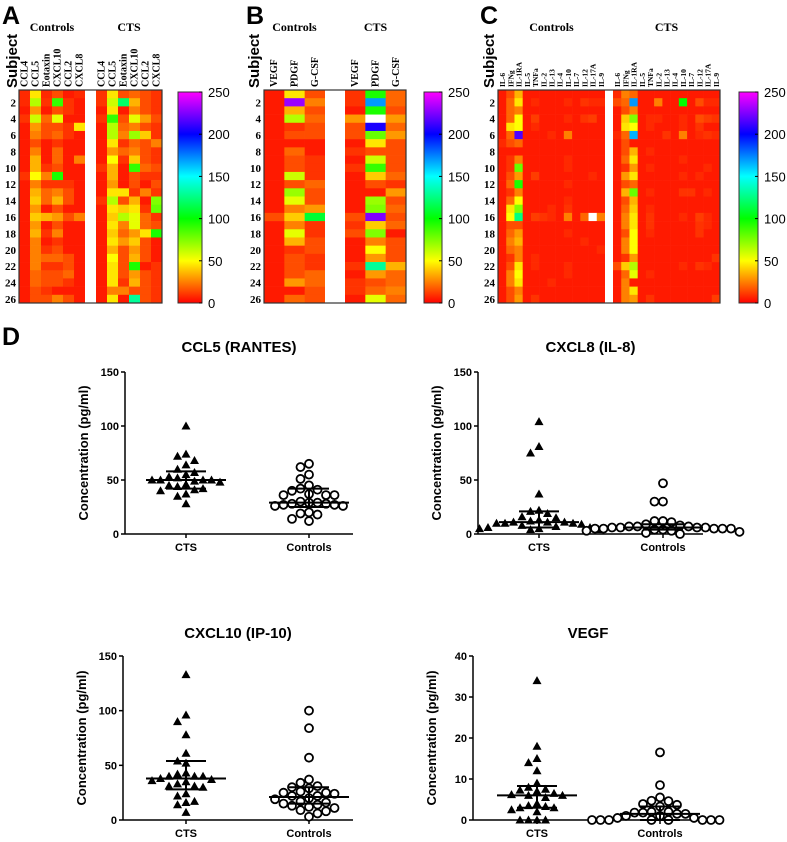  What do you see at coordinates (355, 73) in the screenshot?
I see `column-label: VEGF` at bounding box center [355, 73].